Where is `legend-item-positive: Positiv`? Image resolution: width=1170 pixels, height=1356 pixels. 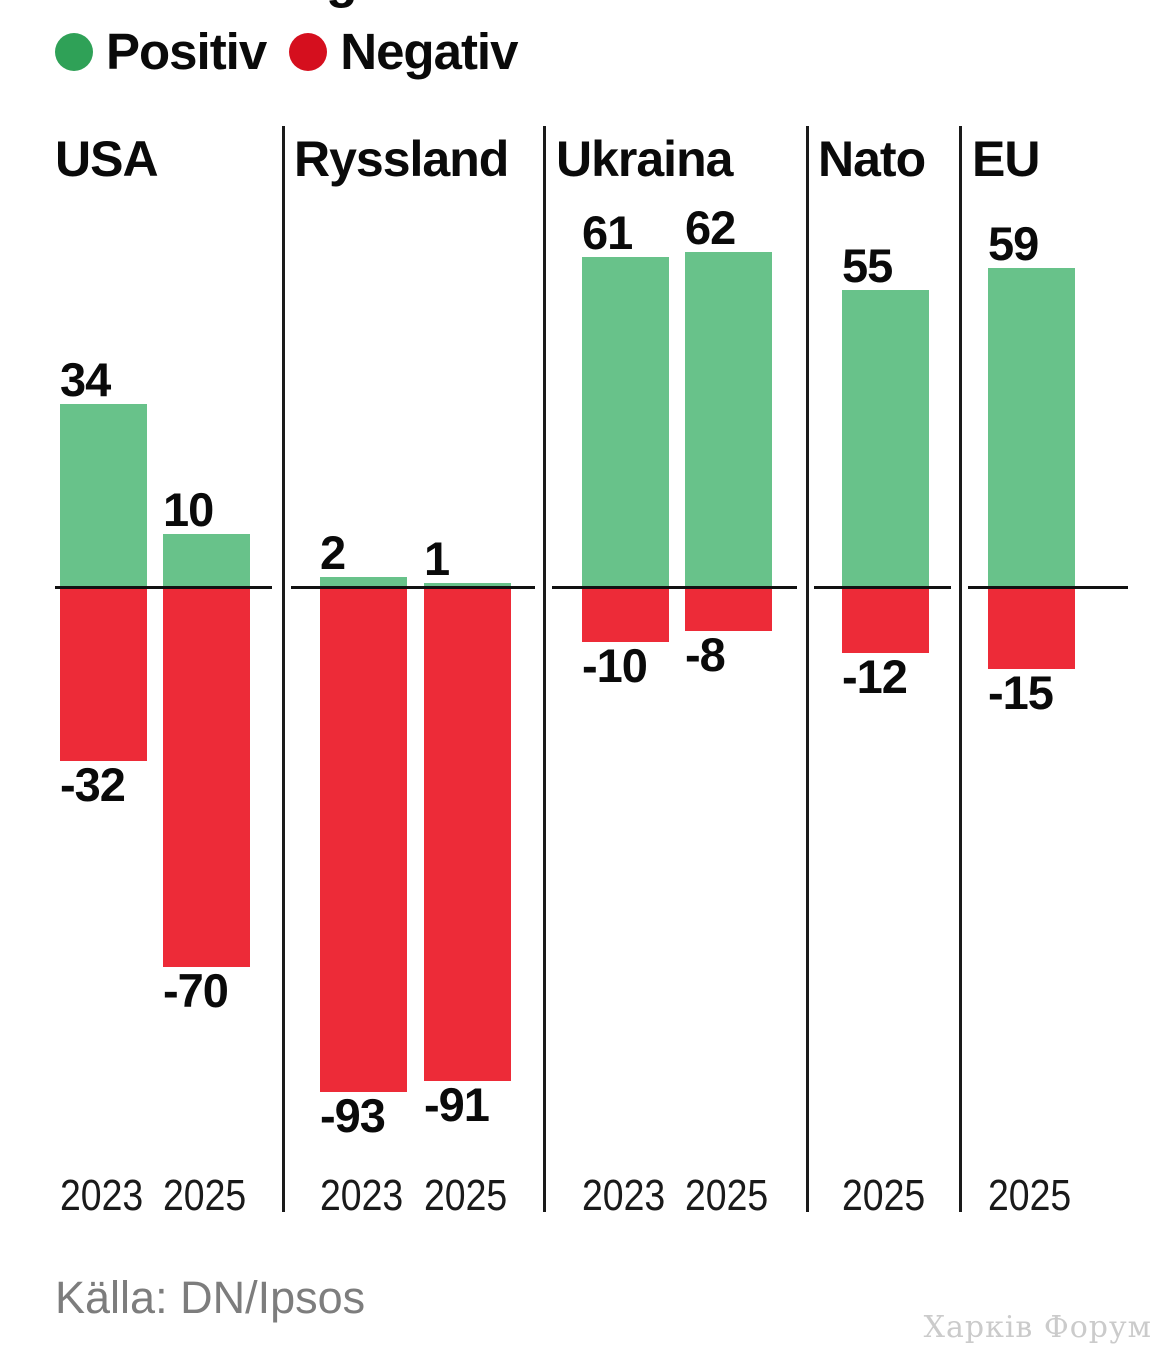
legend-item-positive: Positiv is located at coordinates (161, 51).